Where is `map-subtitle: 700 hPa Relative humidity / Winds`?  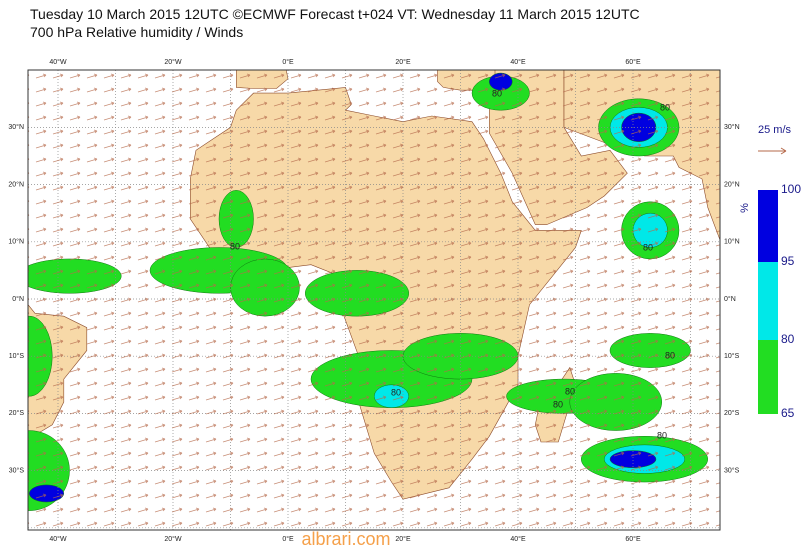
map-subtitle: 700 hPa Relative humidity / Winds is located at coordinates (136, 32).